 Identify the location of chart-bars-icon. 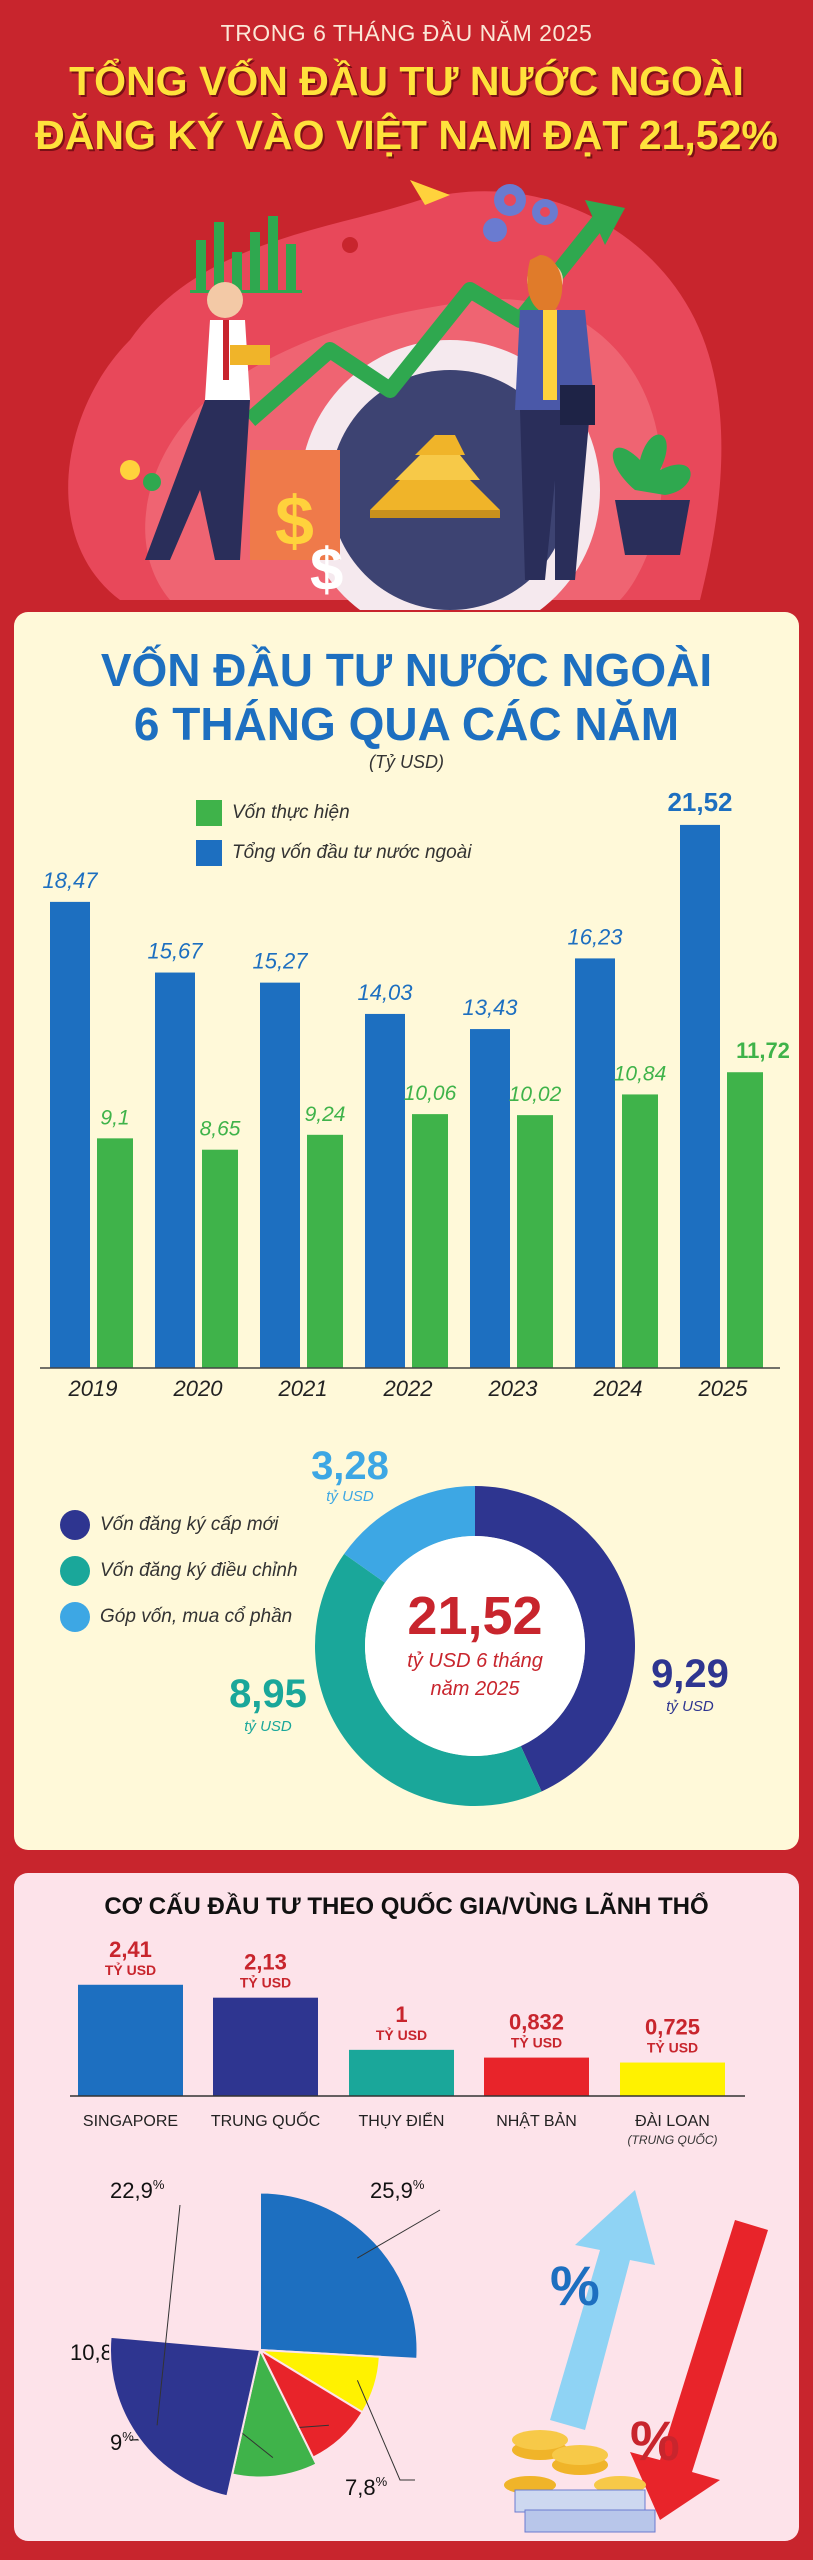
(246, 254).